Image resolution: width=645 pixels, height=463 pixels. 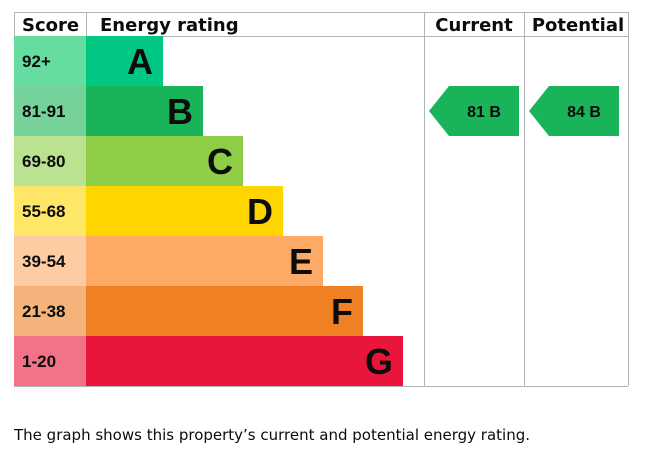 What do you see at coordinates (43, 211) in the screenshot?
I see `score-label-d: 55-68` at bounding box center [43, 211].